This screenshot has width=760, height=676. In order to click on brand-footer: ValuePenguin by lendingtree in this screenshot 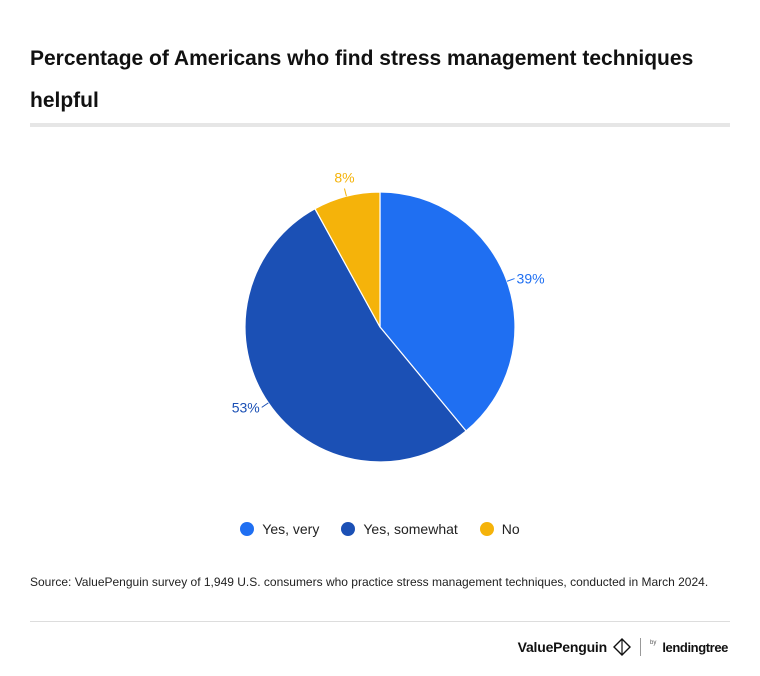, I will do `click(623, 647)`.